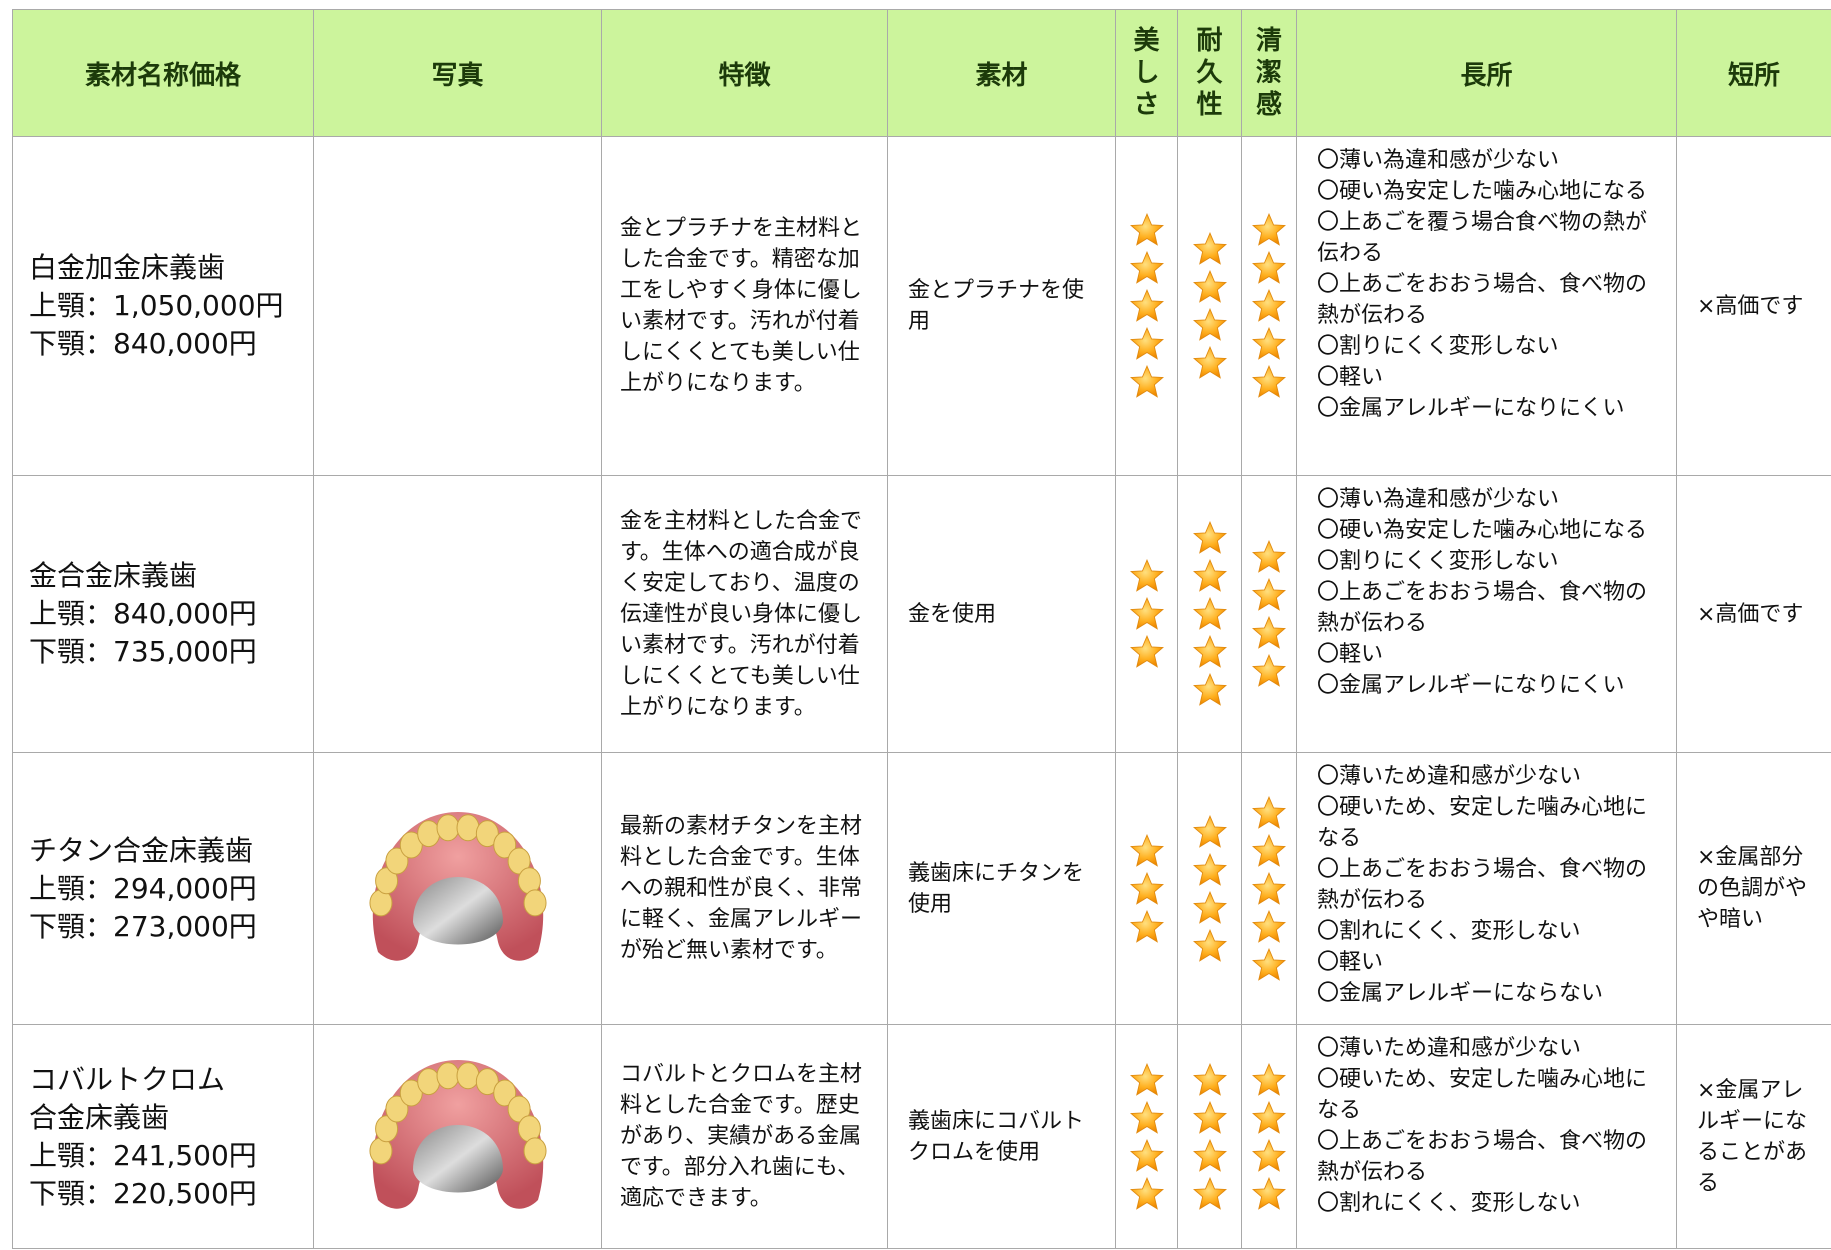  I want to click on pro-item: 〇薄い為違和感が少ない, so click(1438, 160).